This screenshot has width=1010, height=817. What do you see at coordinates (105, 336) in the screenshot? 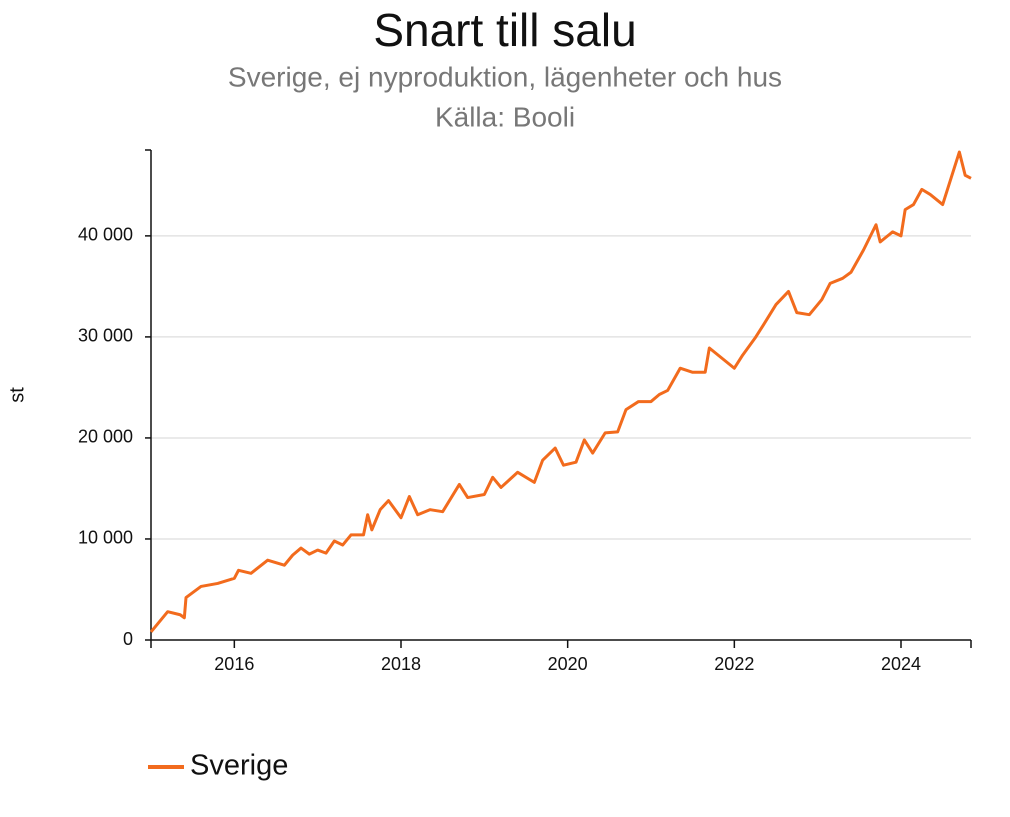
I see `y-tick-label: 30 000` at bounding box center [105, 336].